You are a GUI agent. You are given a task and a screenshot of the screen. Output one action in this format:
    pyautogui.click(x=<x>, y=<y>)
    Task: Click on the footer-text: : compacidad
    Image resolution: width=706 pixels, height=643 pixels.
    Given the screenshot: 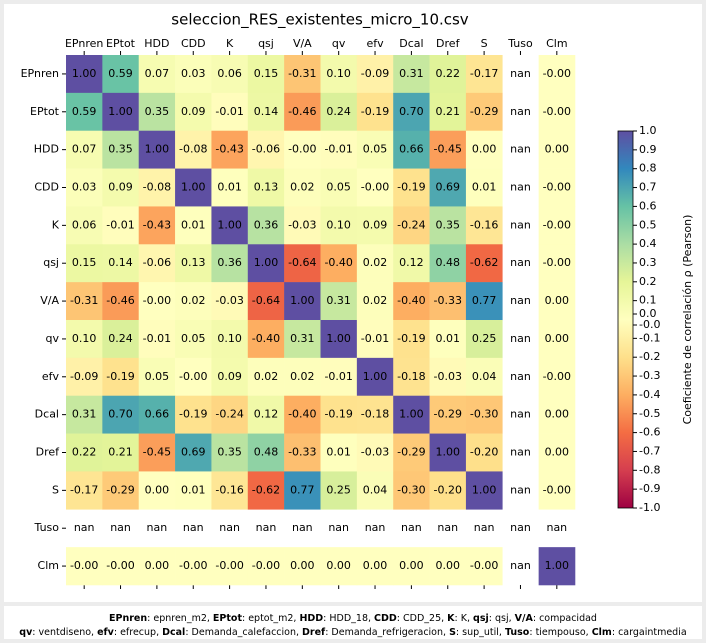 What is the action you would take?
    pyautogui.click(x=565, y=618)
    